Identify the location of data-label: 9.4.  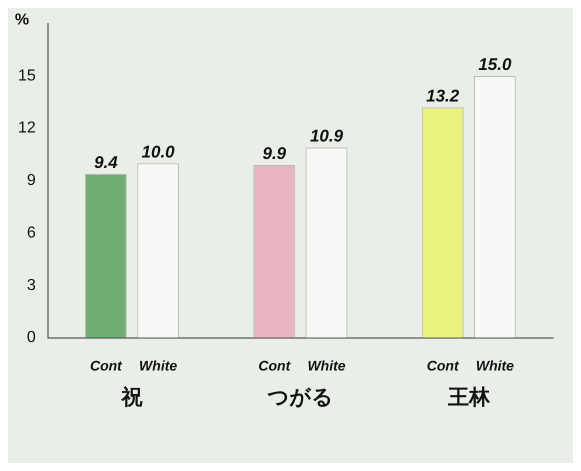
(106, 162).